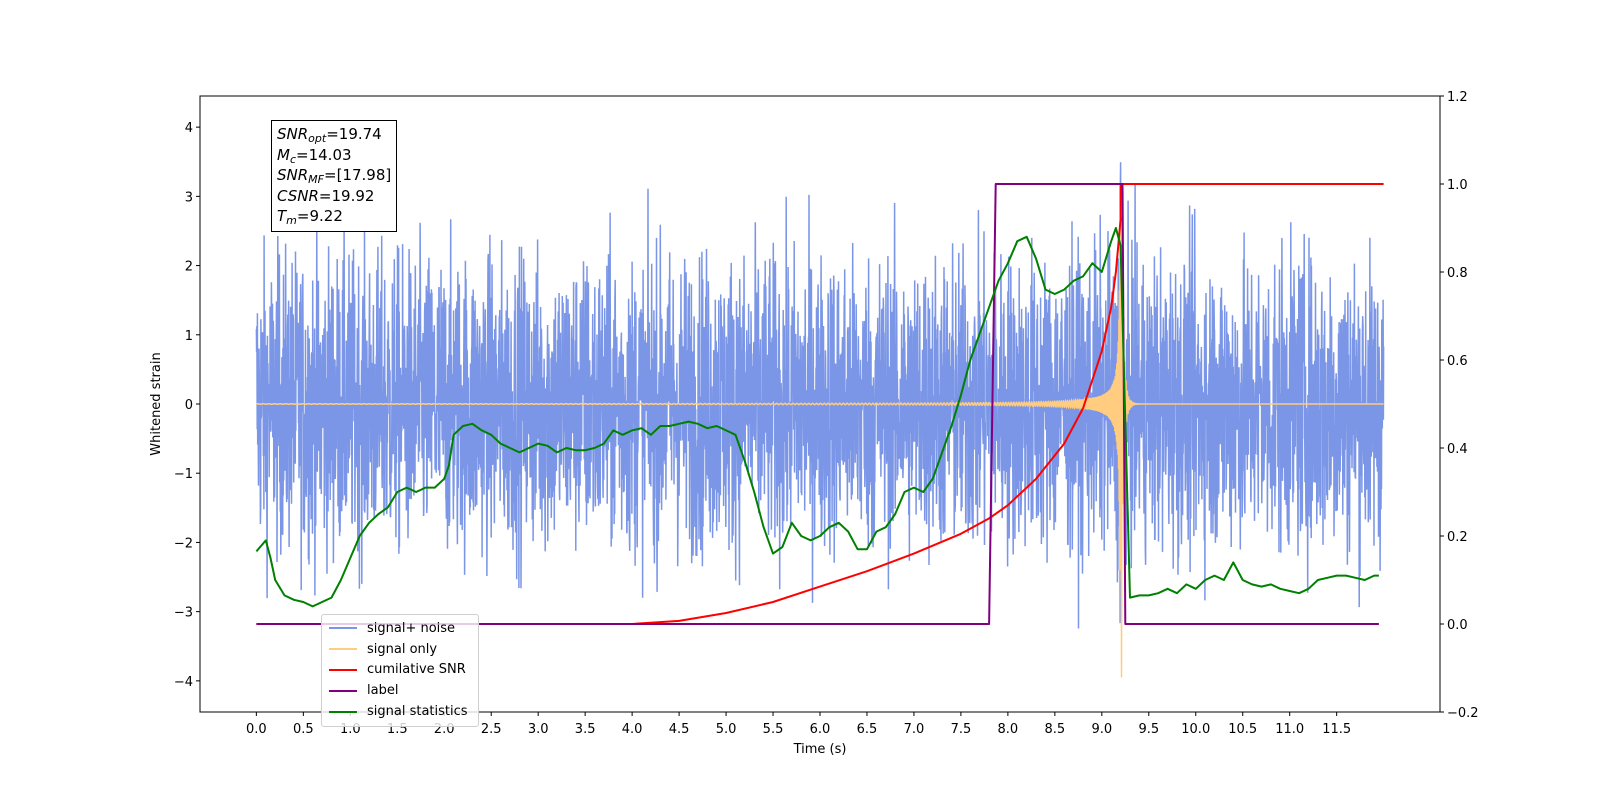 The height and width of the screenshot is (800, 1600). What do you see at coordinates (820, 729) in the screenshot?
I see `x-tick-label: 6.0` at bounding box center [820, 729].